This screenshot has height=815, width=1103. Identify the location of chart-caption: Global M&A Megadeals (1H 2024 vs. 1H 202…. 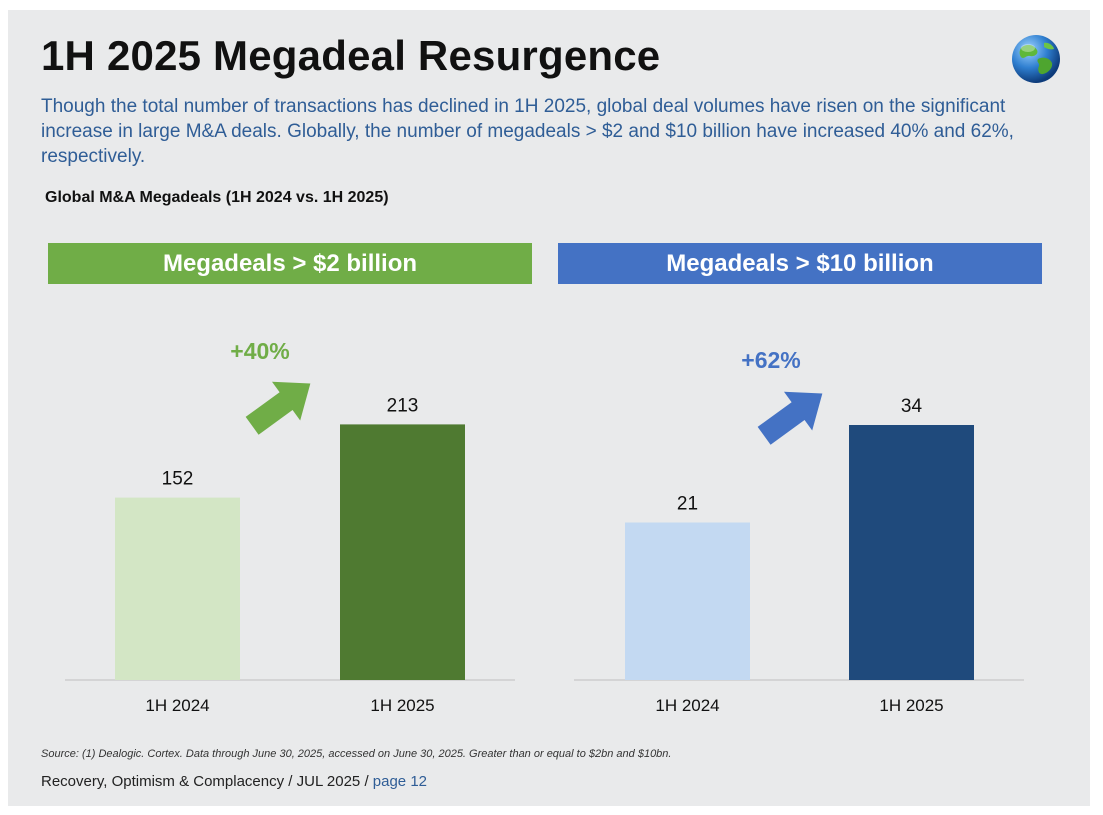
(217, 197).